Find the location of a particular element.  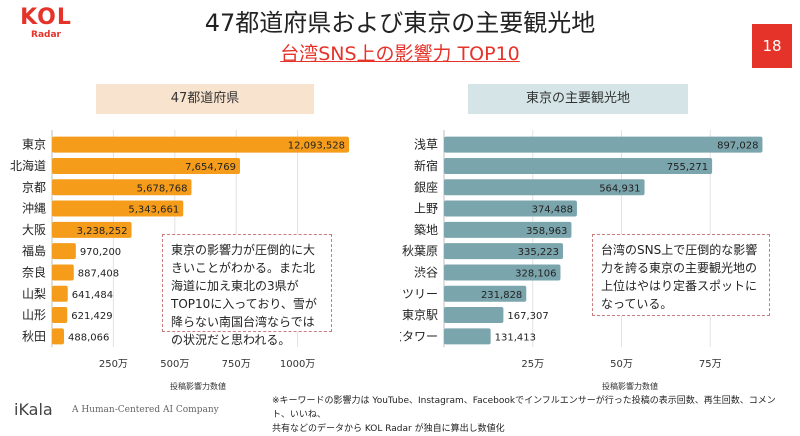

x-tick-label: 75万 is located at coordinates (710, 364).